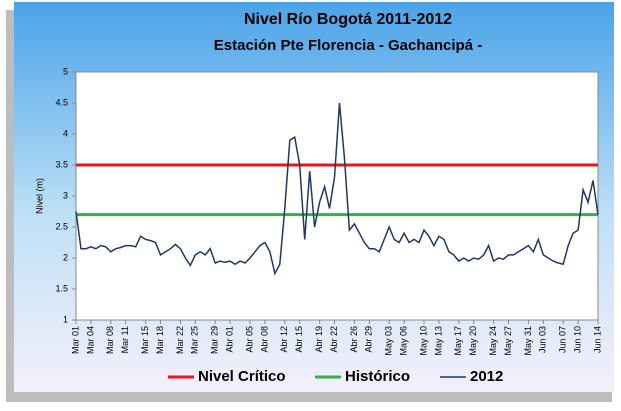 This screenshot has width=621, height=411. Describe the element at coordinates (65, 257) in the screenshot. I see `y-tick-label: 2` at that location.